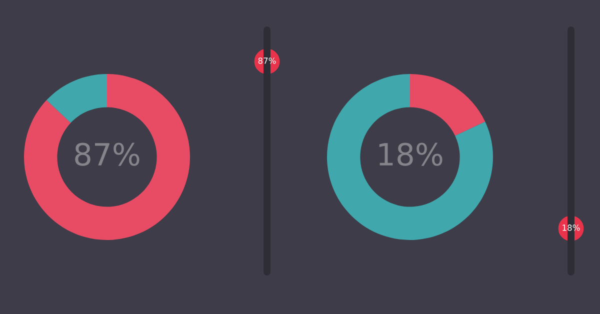 The width and height of the screenshot is (600, 314). Describe the element at coordinates (410, 154) in the screenshot. I see `text: 18%` at that location.